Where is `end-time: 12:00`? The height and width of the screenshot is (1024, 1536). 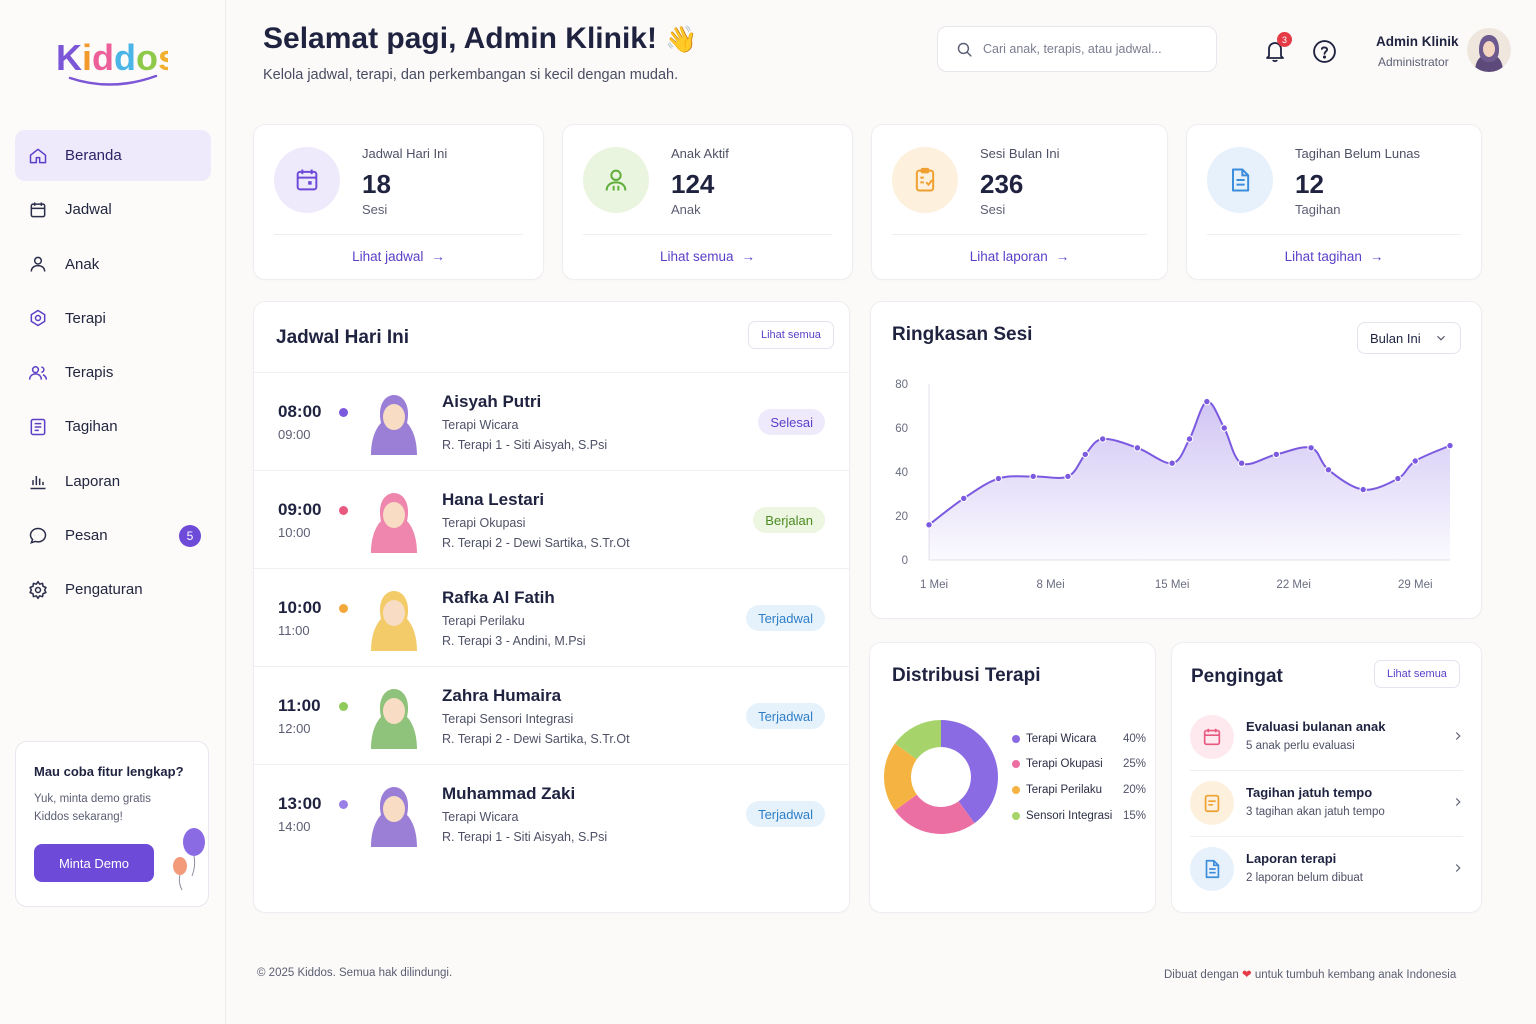
end-time: 12:00 is located at coordinates (294, 728).